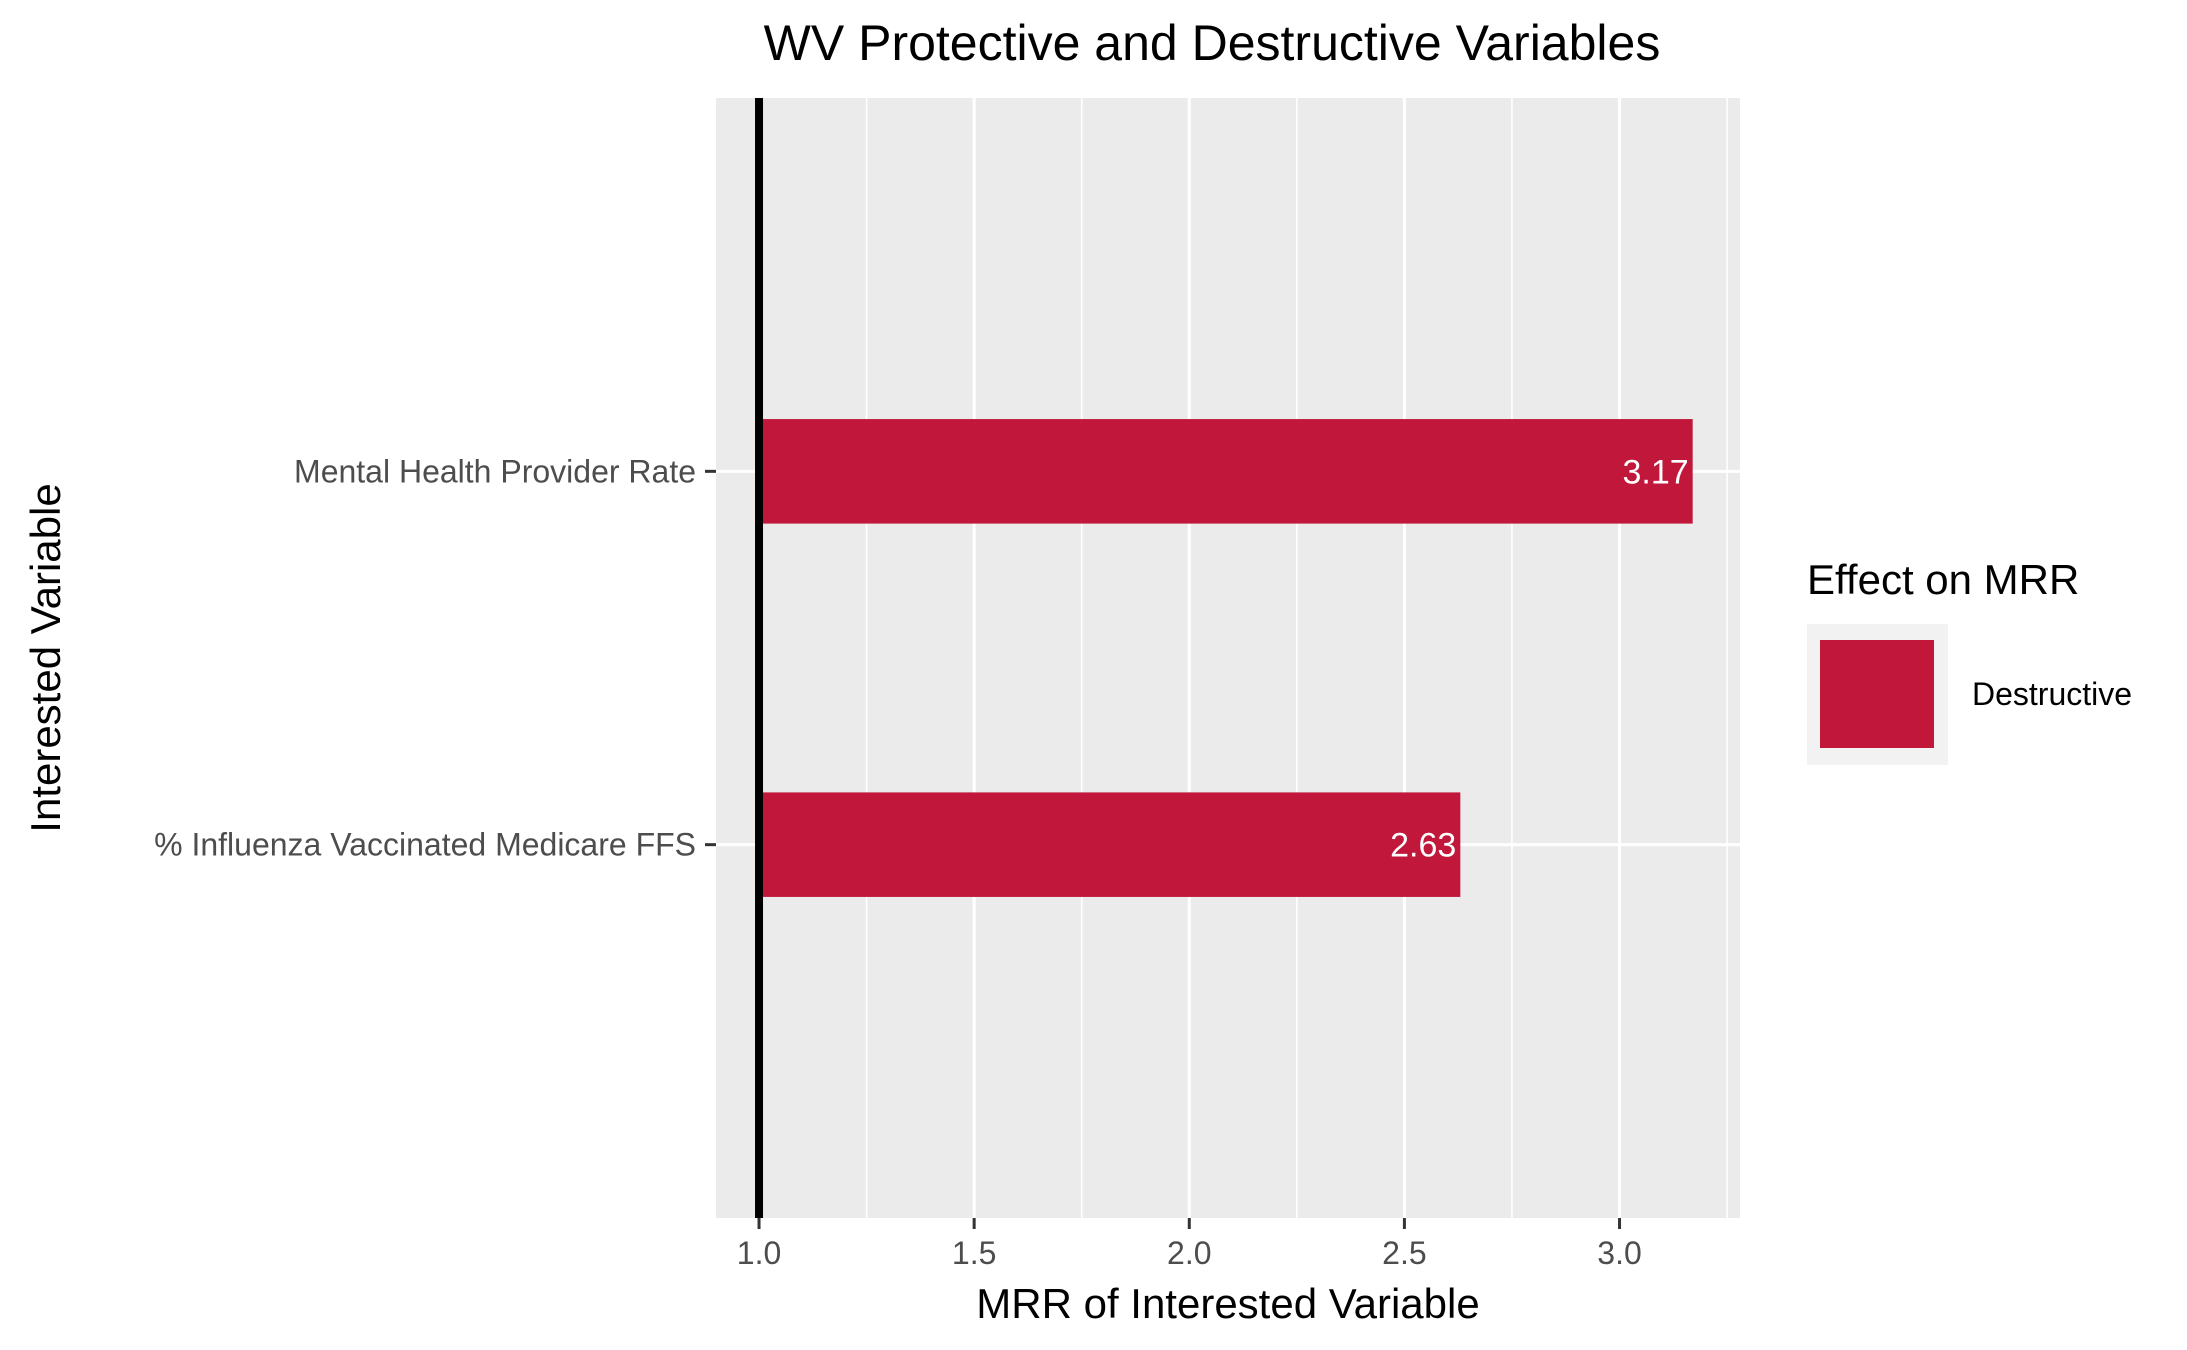 The image size is (2187, 1350). Describe the element at coordinates (1404, 1253) in the screenshot. I see `x-tick-label: 2.5` at that location.